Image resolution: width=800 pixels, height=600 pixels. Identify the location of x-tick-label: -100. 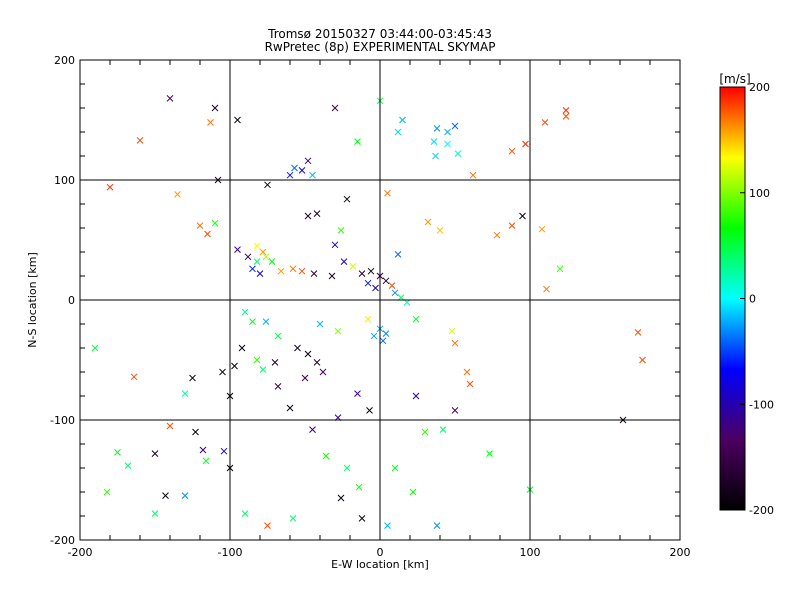
(230, 552).